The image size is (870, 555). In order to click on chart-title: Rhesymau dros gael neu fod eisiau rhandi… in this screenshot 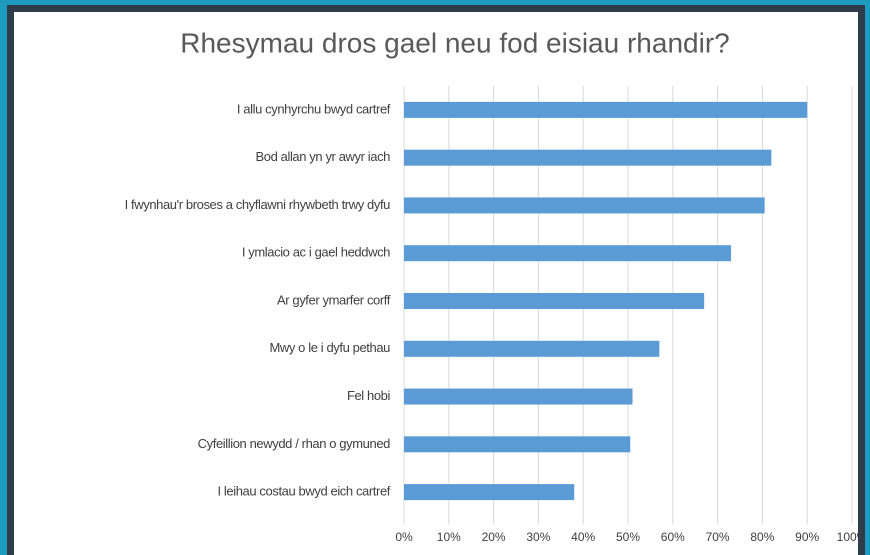, I will do `click(454, 42)`.